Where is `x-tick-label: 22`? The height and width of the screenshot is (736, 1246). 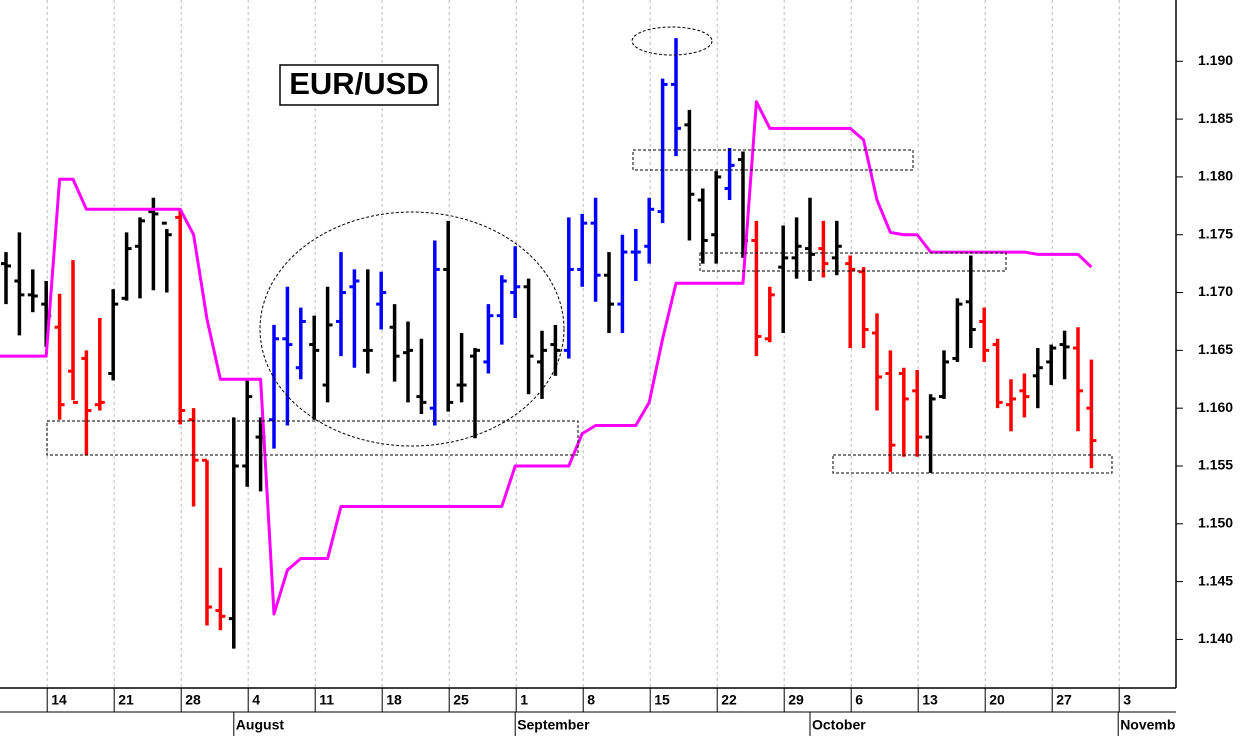
x-tick-label: 22 is located at coordinates (729, 700).